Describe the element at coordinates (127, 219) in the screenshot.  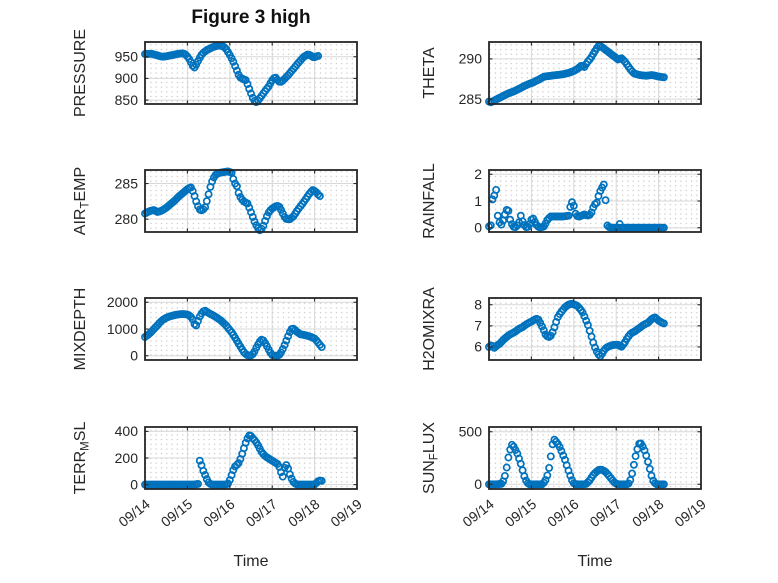
I see `y-tick-label: 280` at that location.